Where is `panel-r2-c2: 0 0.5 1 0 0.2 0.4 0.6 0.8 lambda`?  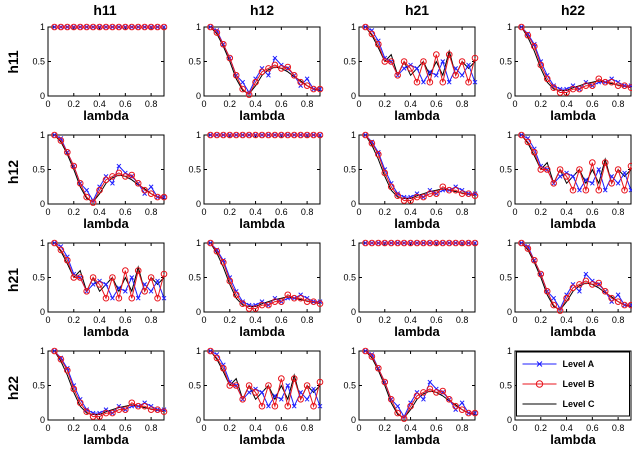
panel-r2-c2: 0 0.5 1 0 0.2 0.4 0.6 0.8 lambda is located at coordinates (411, 288).